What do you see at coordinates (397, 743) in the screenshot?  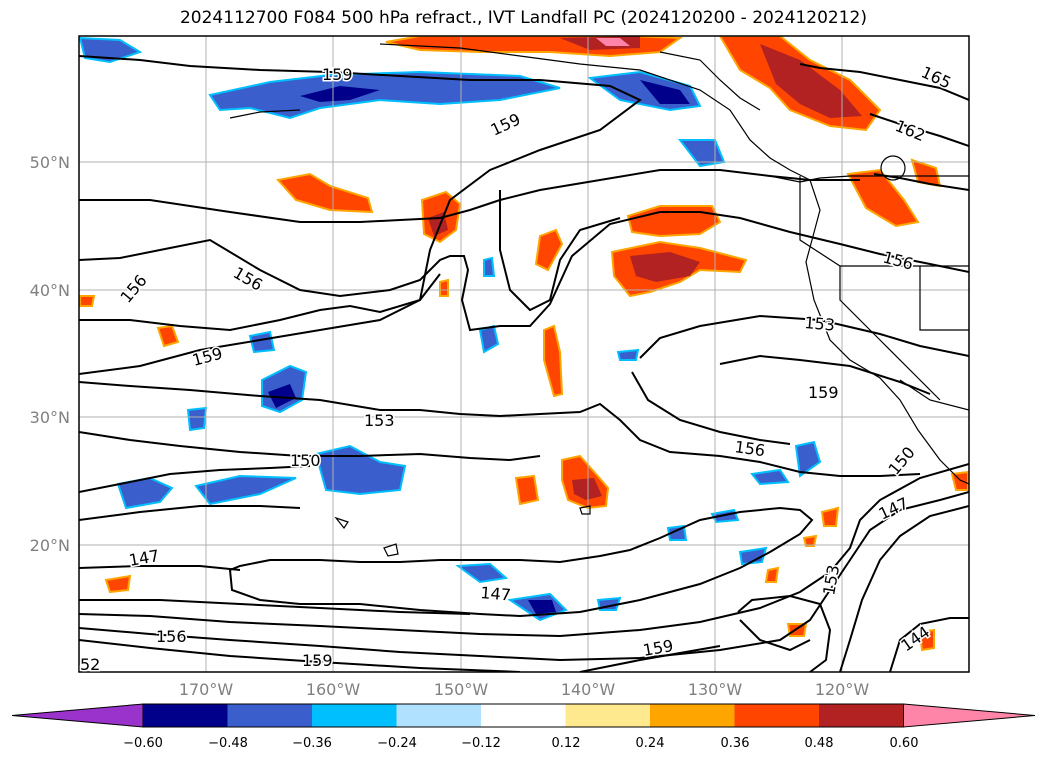 I see `colorbar-tick: −0.24` at bounding box center [397, 743].